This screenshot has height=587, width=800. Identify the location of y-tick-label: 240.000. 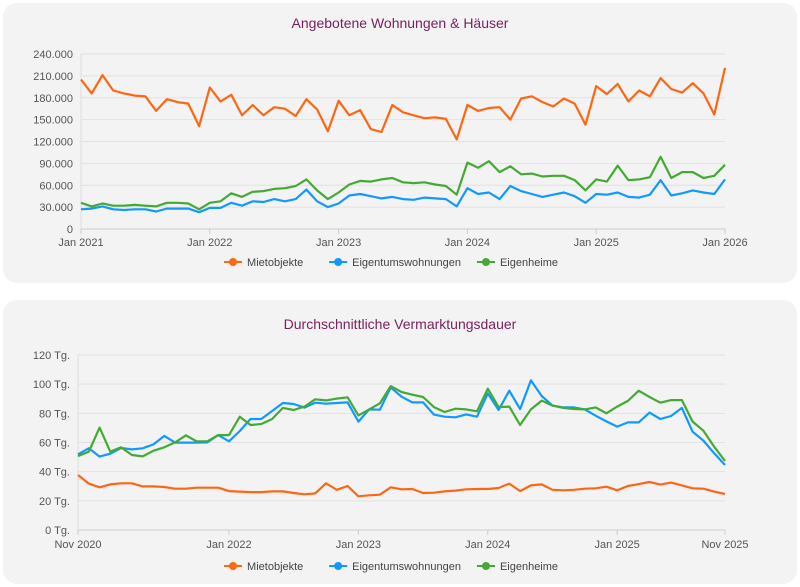
(53, 55).